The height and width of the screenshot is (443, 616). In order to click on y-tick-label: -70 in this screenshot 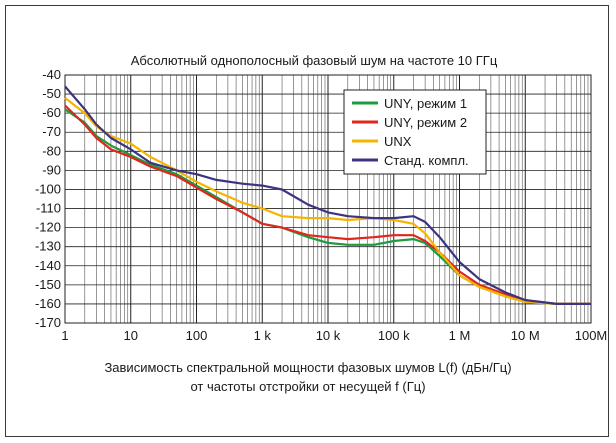, I will do `click(51, 131)`.